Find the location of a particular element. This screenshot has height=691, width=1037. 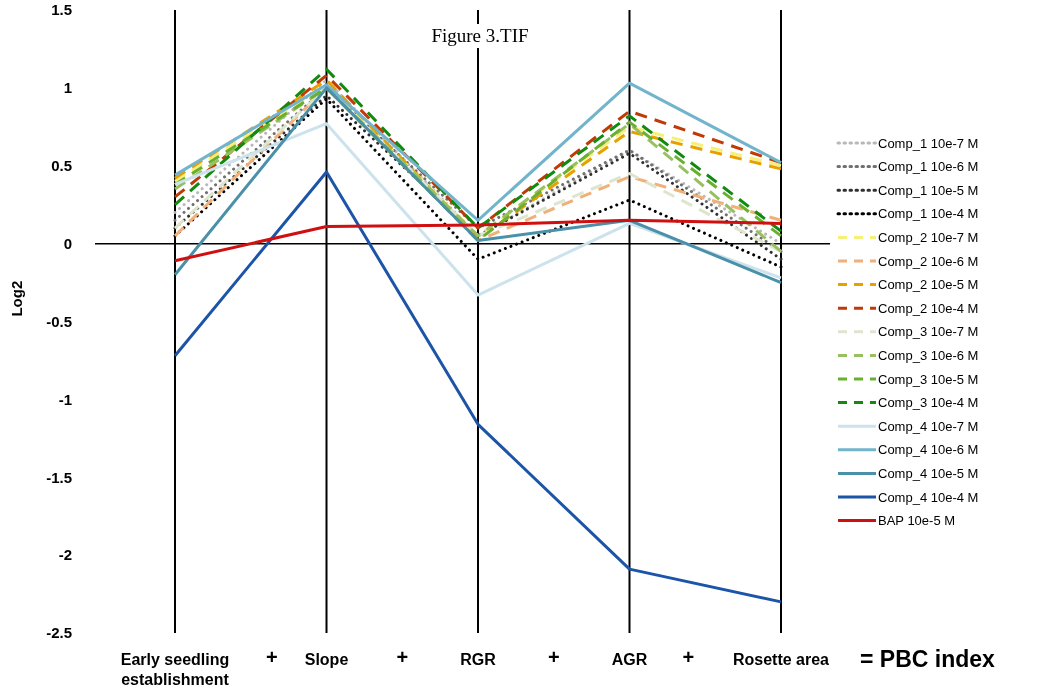

y-tick-label: 0 is located at coordinates (67, 243).